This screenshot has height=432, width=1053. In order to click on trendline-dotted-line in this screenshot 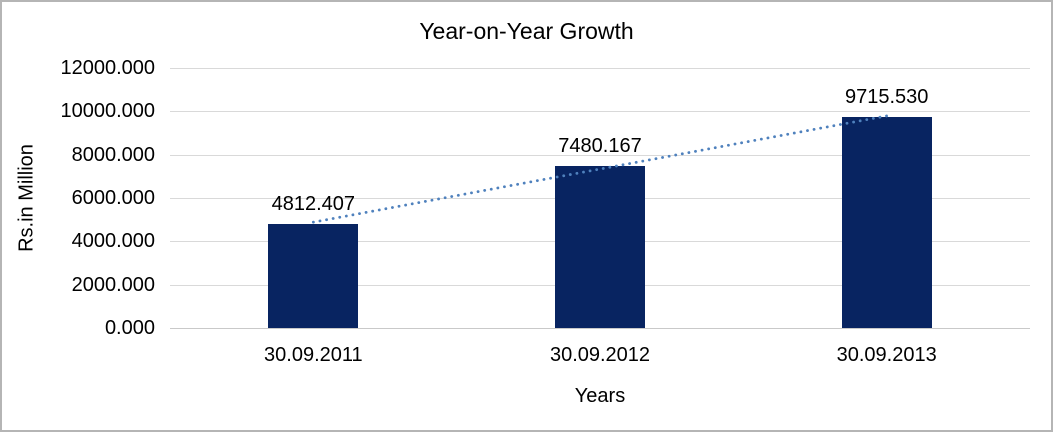, I will do `click(600, 169)`.